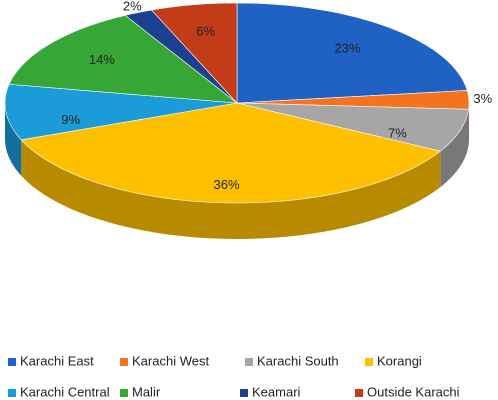 The height and width of the screenshot is (400, 498). I want to click on legend-label: Karachi West, so click(170, 360).